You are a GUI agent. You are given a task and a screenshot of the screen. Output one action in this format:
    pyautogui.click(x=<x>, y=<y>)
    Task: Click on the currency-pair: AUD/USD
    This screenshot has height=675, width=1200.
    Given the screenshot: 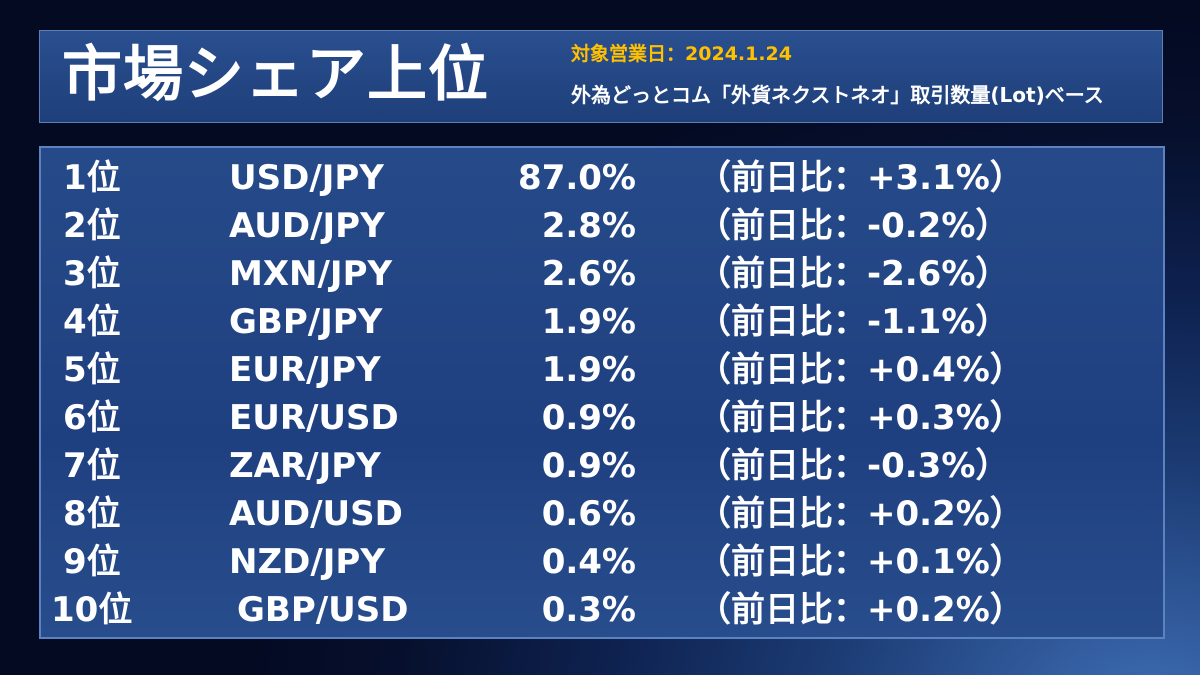 What is the action you would take?
    pyautogui.click(x=316, y=514)
    